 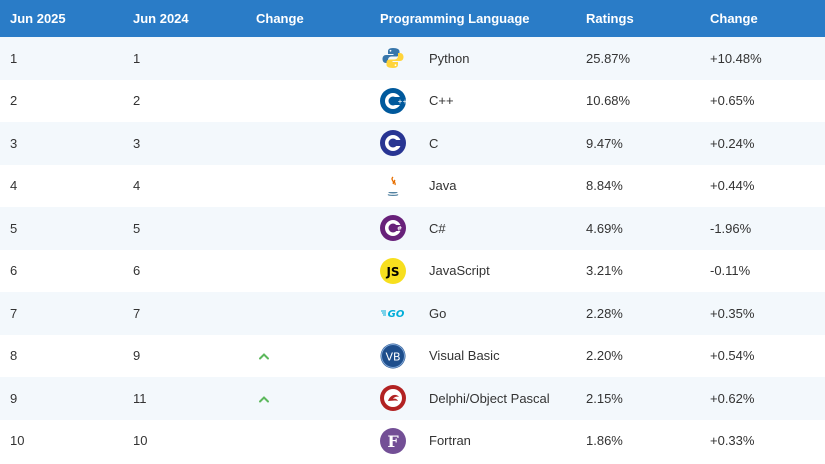 I want to click on rating-change-value: -1.96%, so click(x=731, y=228).